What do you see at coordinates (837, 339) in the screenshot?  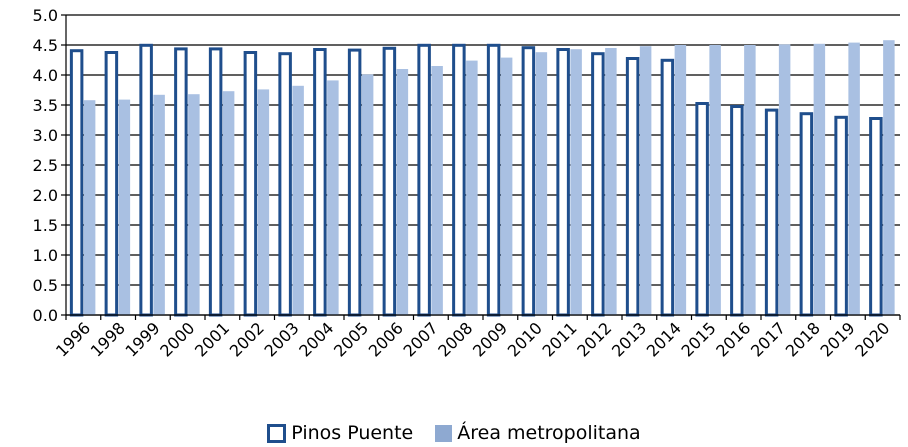 I see `x-tick-label: 2019` at bounding box center [837, 339].